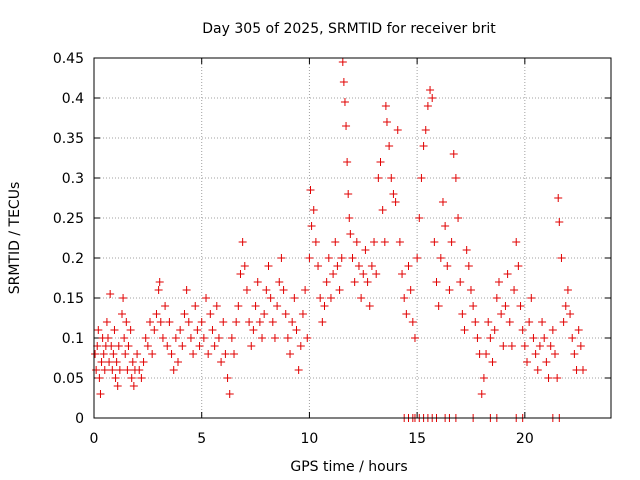 This screenshot has height=480, width=640. I want to click on x-tick-label: 20, so click(525, 439).